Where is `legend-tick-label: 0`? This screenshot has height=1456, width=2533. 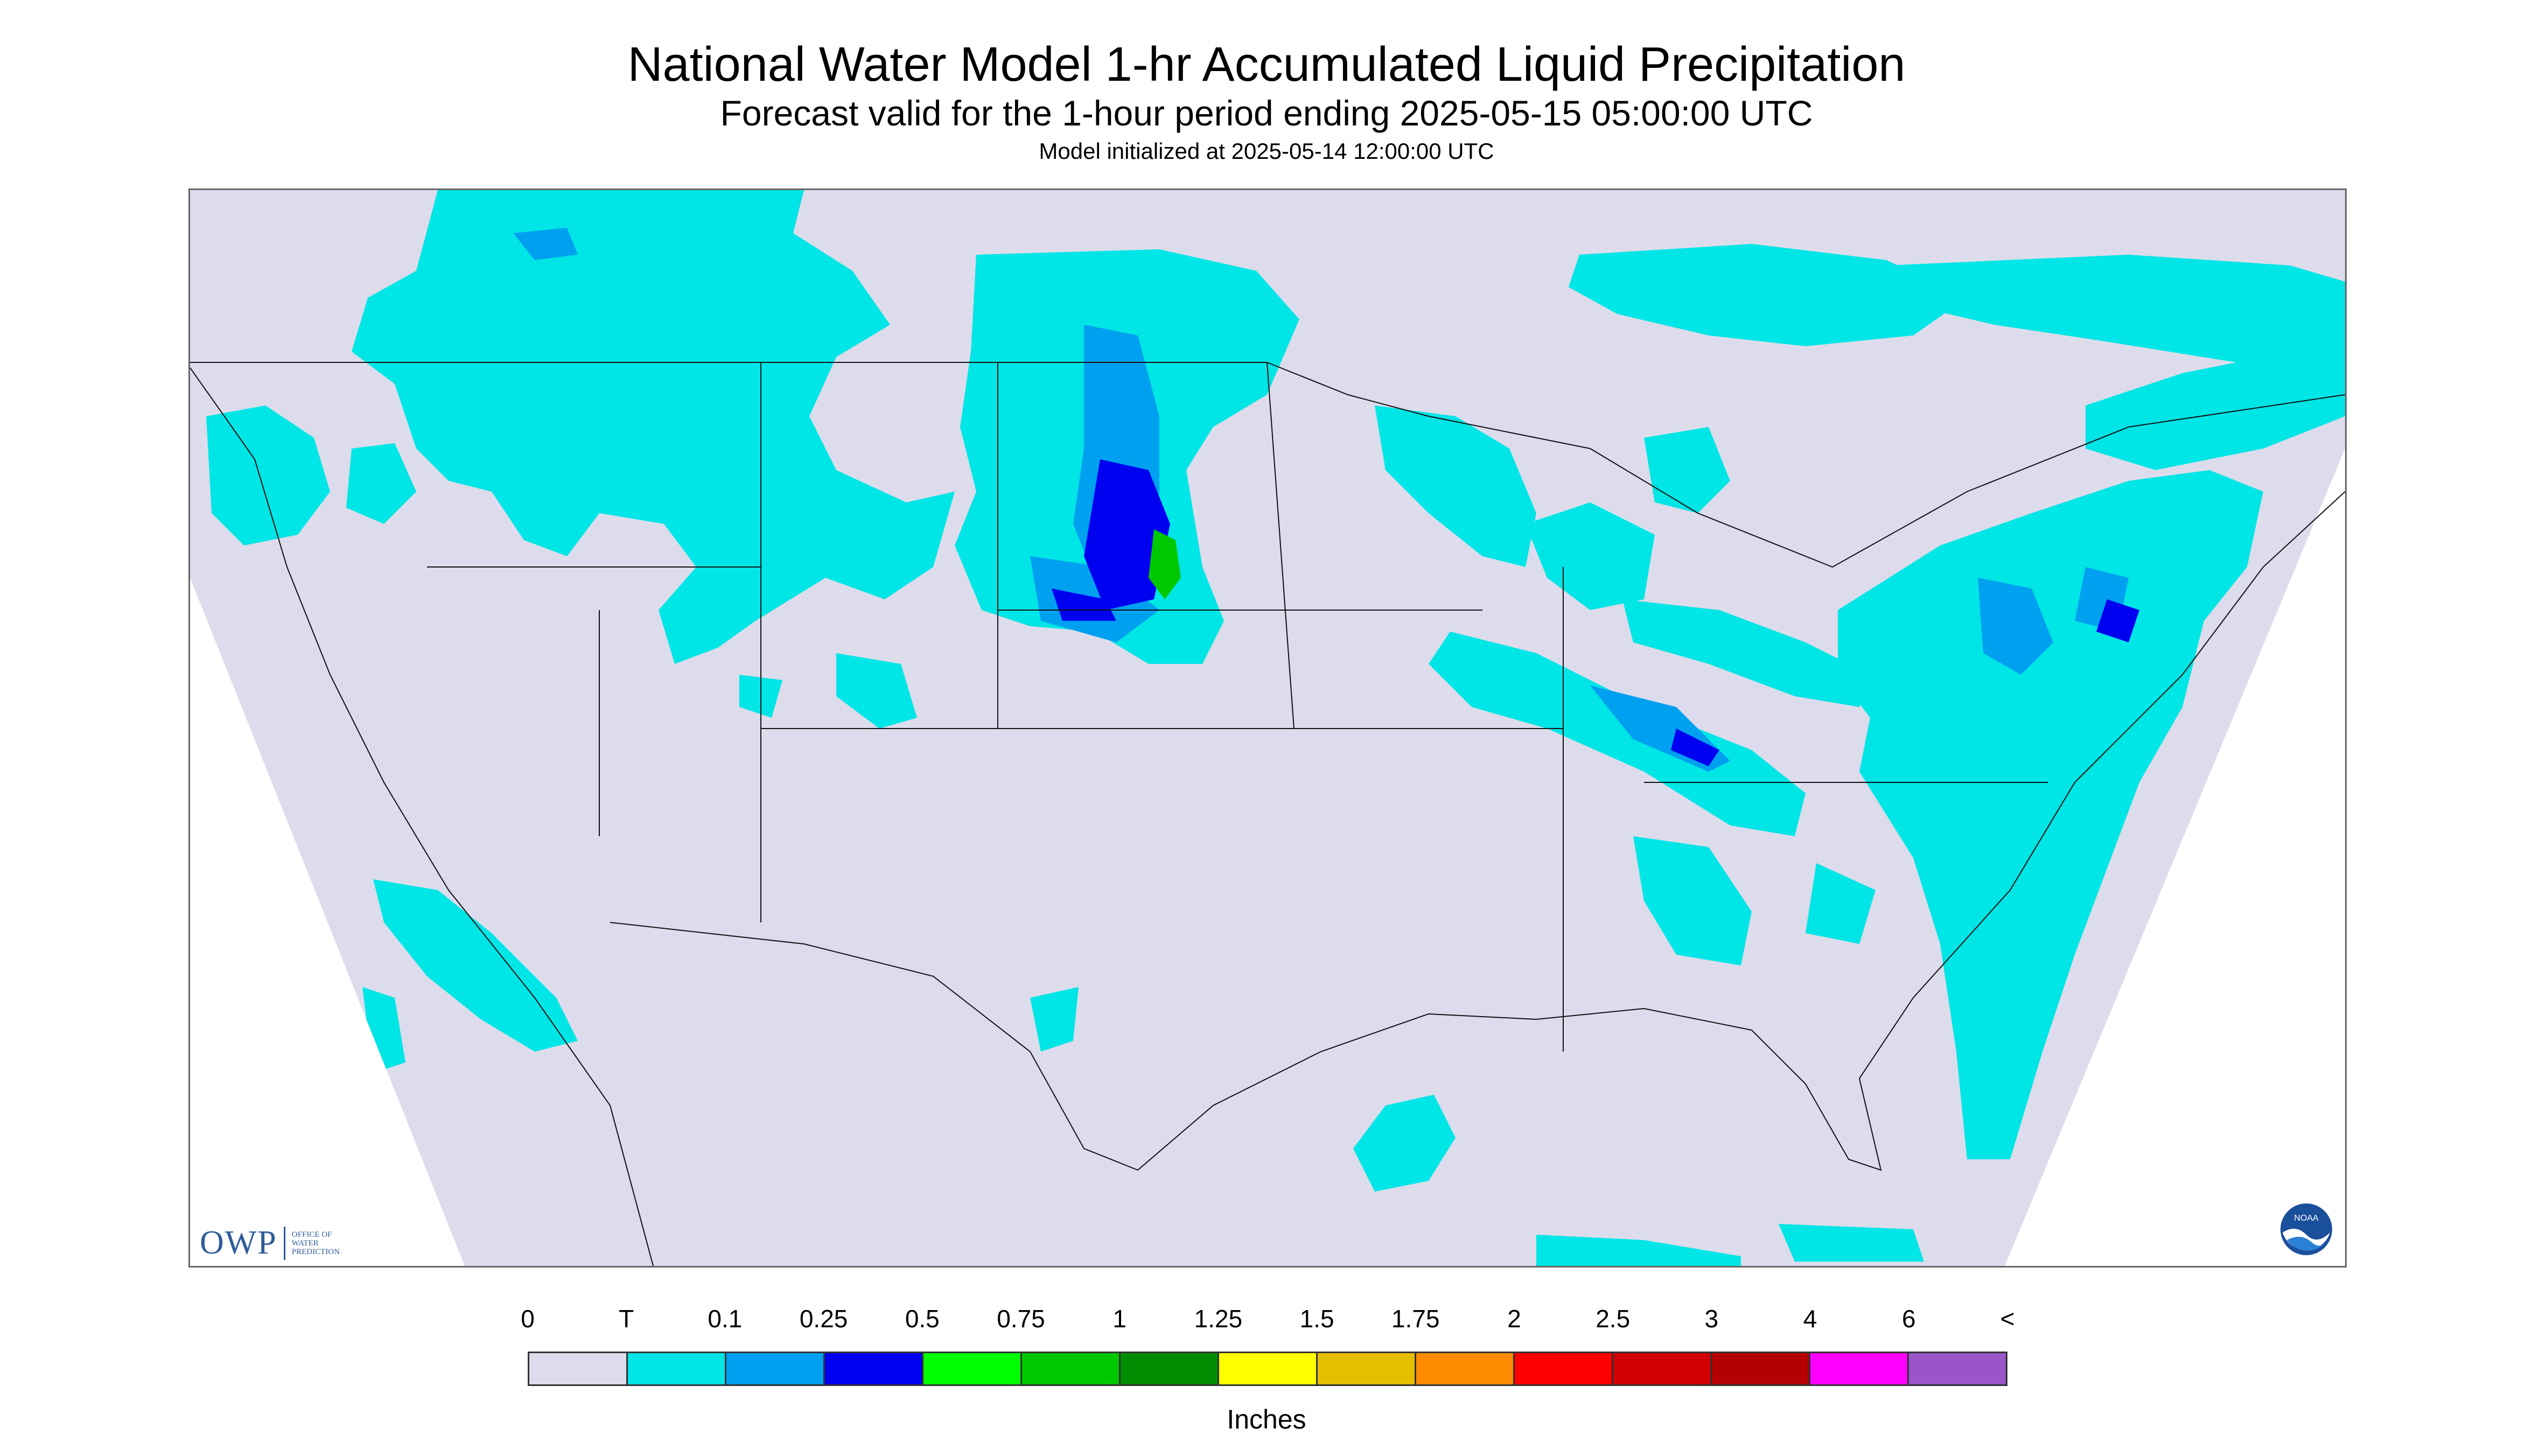 legend-tick-label: 0 is located at coordinates (528, 1319).